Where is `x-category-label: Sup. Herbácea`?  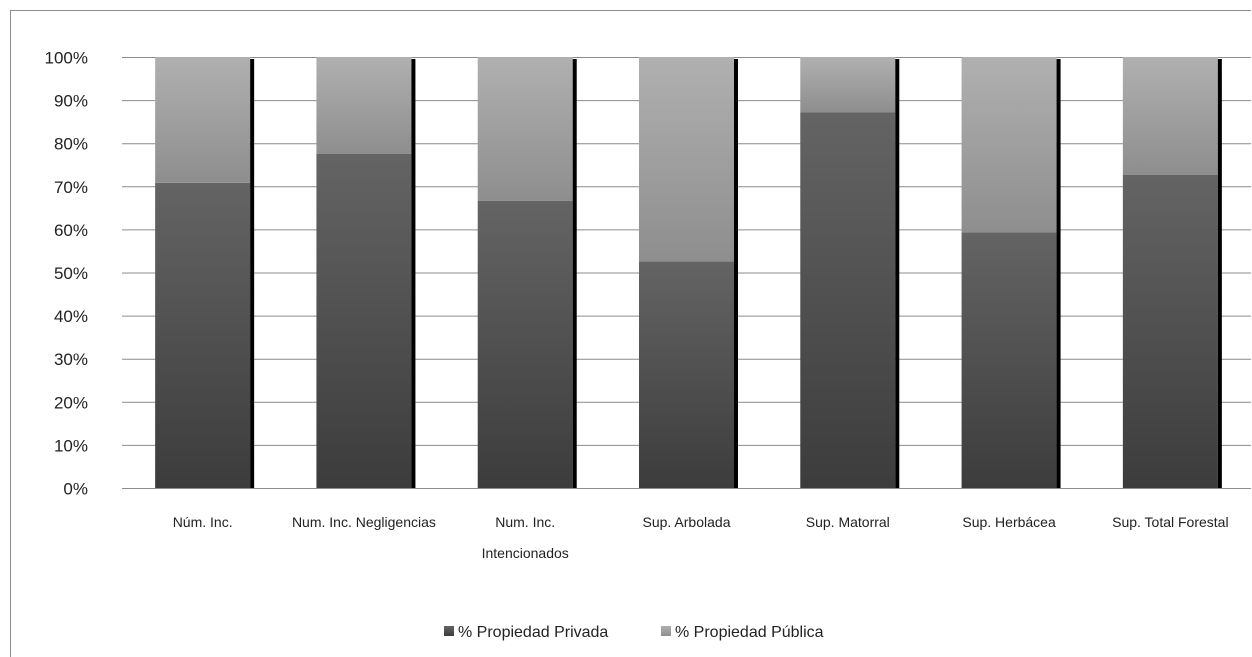 x-category-label: Sup. Herbácea is located at coordinates (1009, 522).